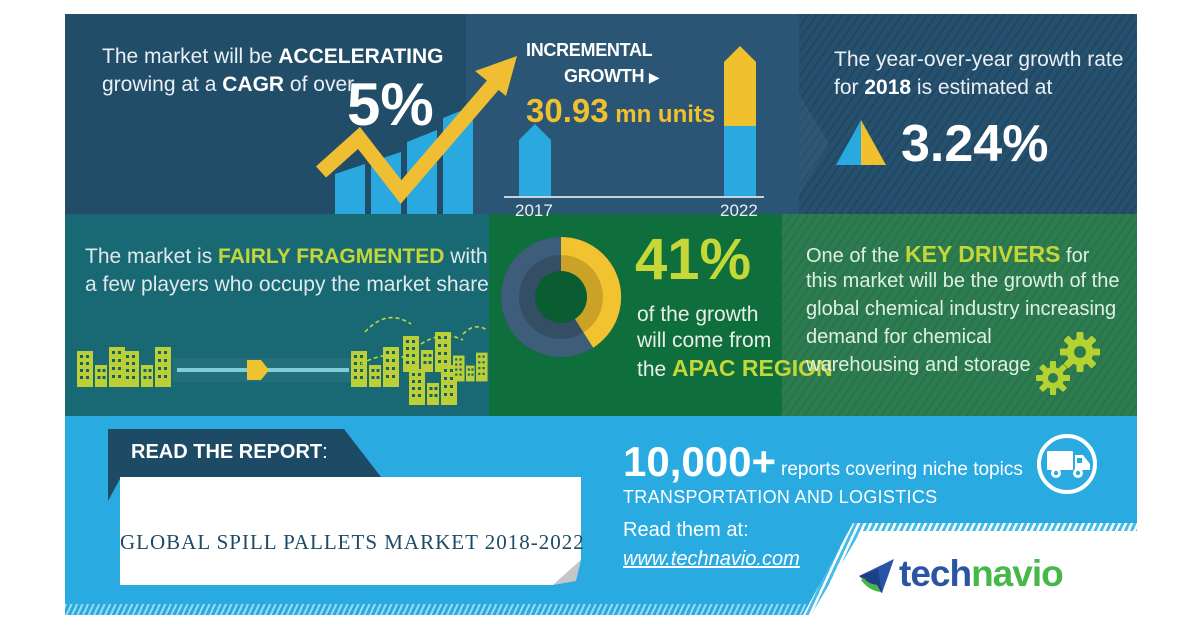 This screenshot has width=1200, height=627. Describe the element at coordinates (704, 340) in the screenshot. I see `apac-line2: will come from` at that location.